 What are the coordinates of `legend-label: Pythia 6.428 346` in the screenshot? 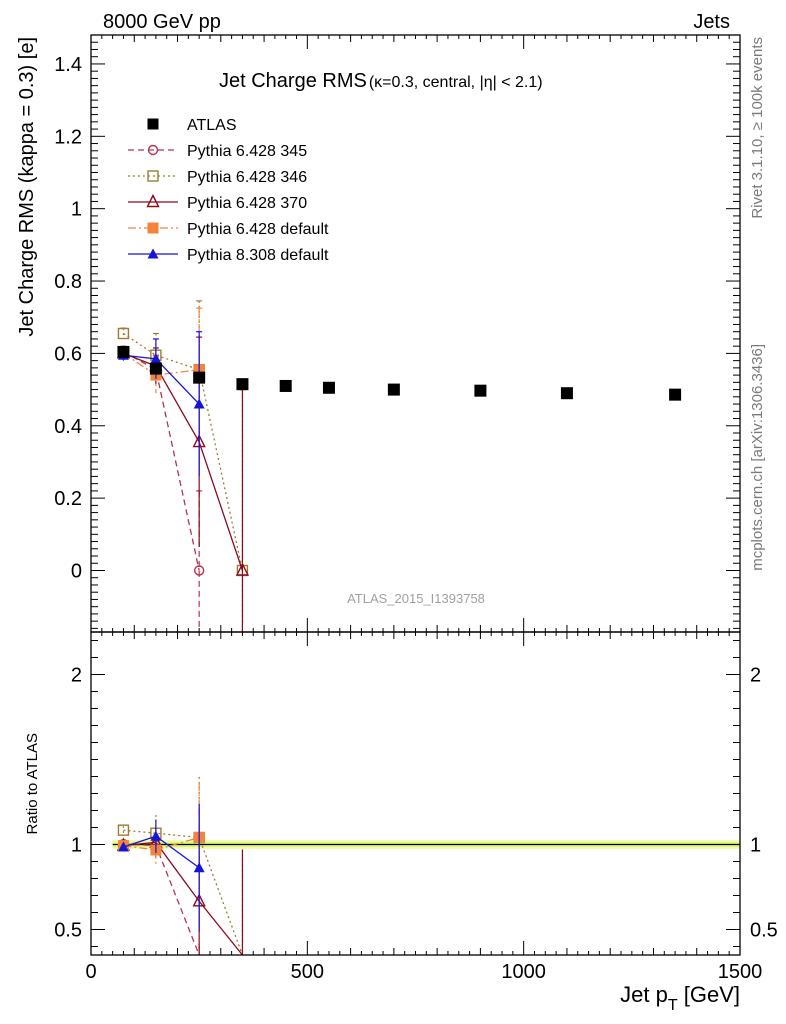 It's located at (247, 177).